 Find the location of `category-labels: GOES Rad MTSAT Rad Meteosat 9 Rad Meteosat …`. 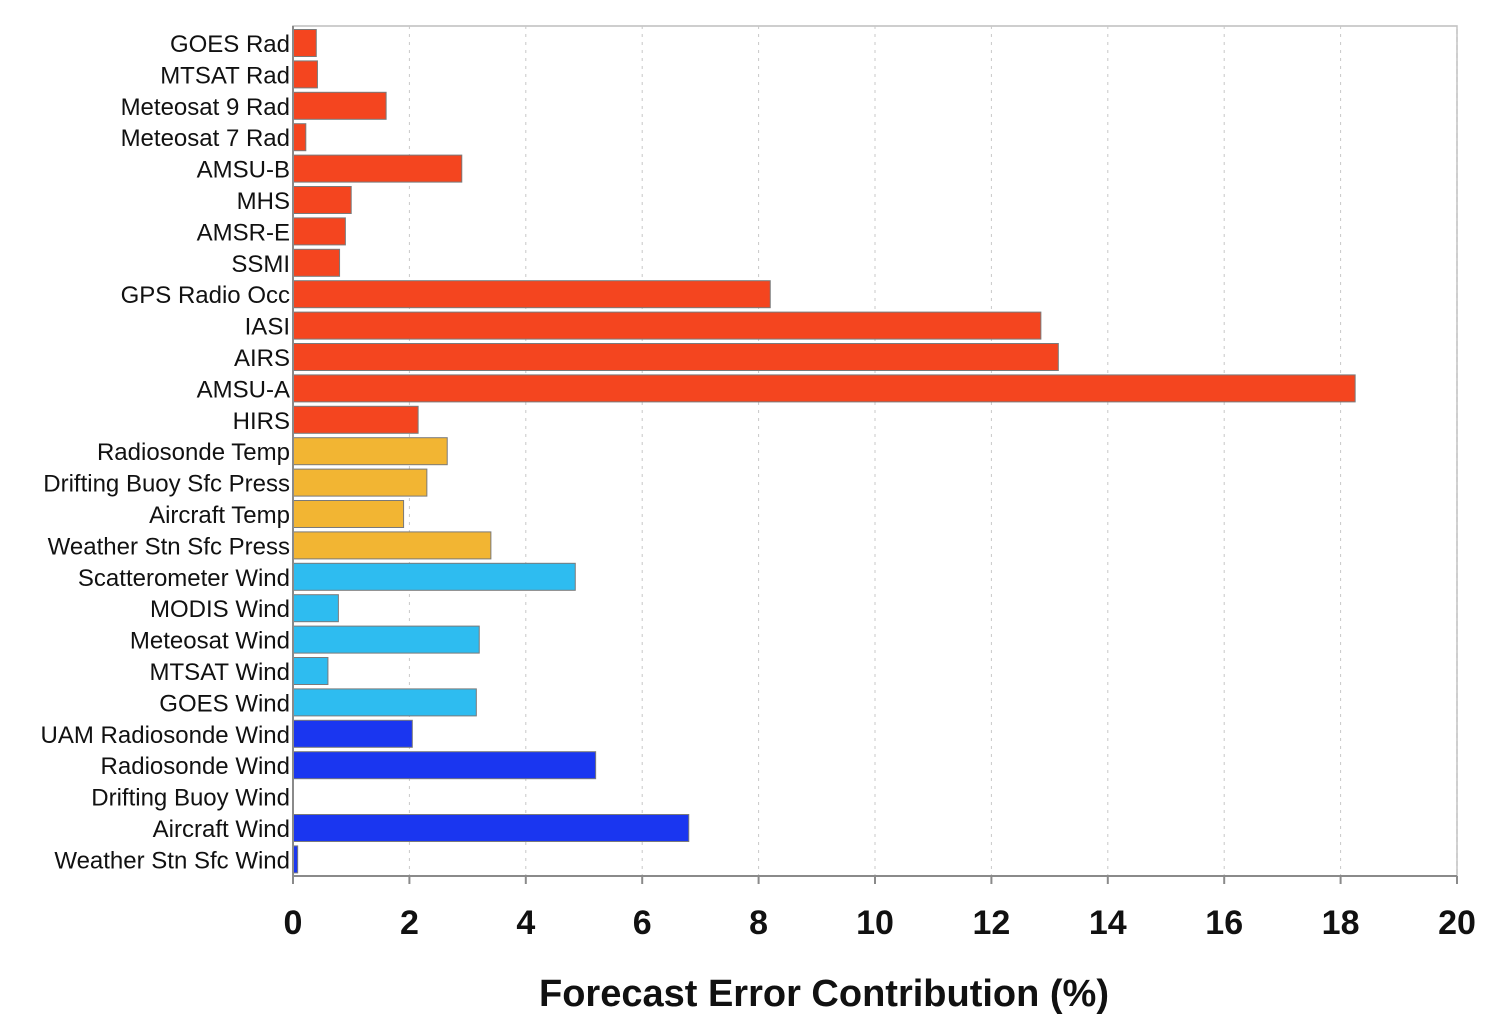

category-labels: GOES Rad MTSAT Rad Meteosat 9 Rad Meteosat … is located at coordinates (165, 452).